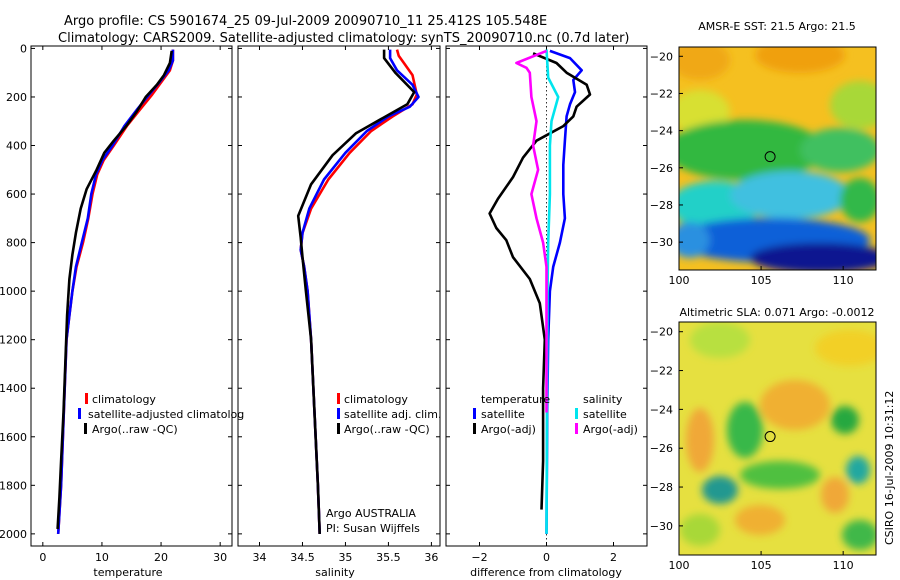 The image size is (900, 580). What do you see at coordinates (16, 243) in the screenshot?
I see `y-tick-label: 800` at bounding box center [16, 243].